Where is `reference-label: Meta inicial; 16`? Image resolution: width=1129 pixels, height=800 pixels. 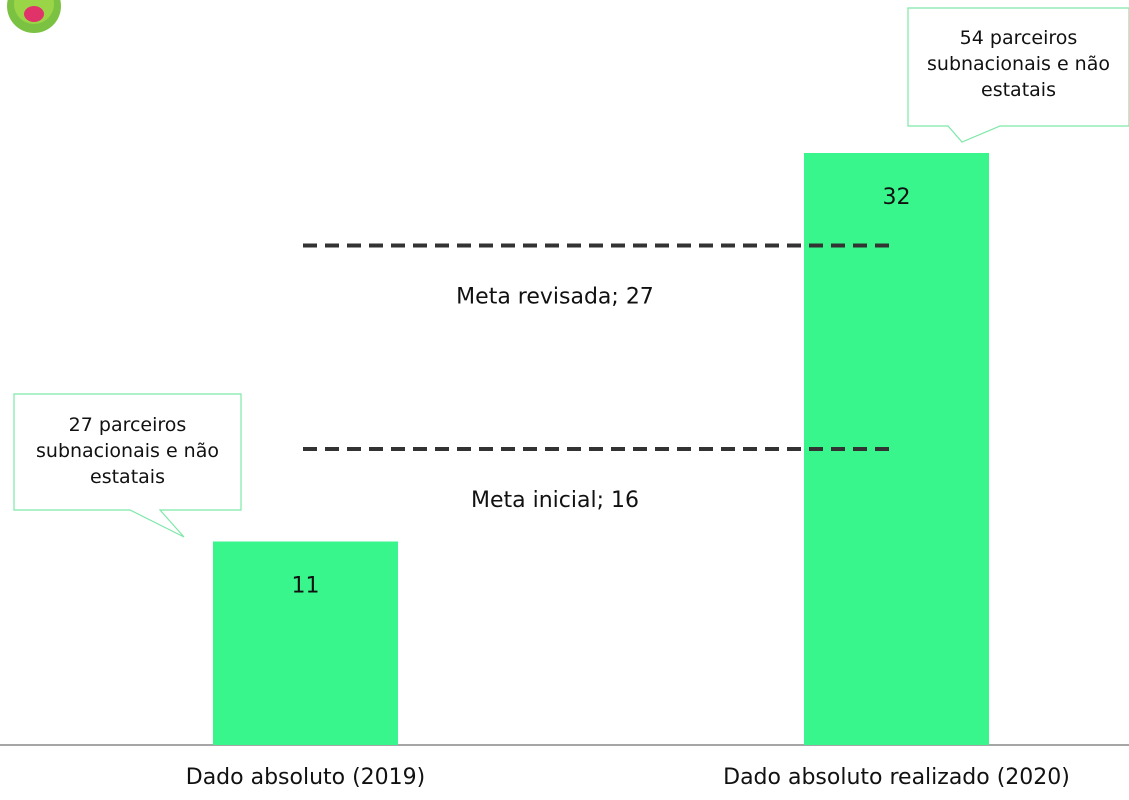
reference-label: Meta inicial; 16 is located at coordinates (555, 500).